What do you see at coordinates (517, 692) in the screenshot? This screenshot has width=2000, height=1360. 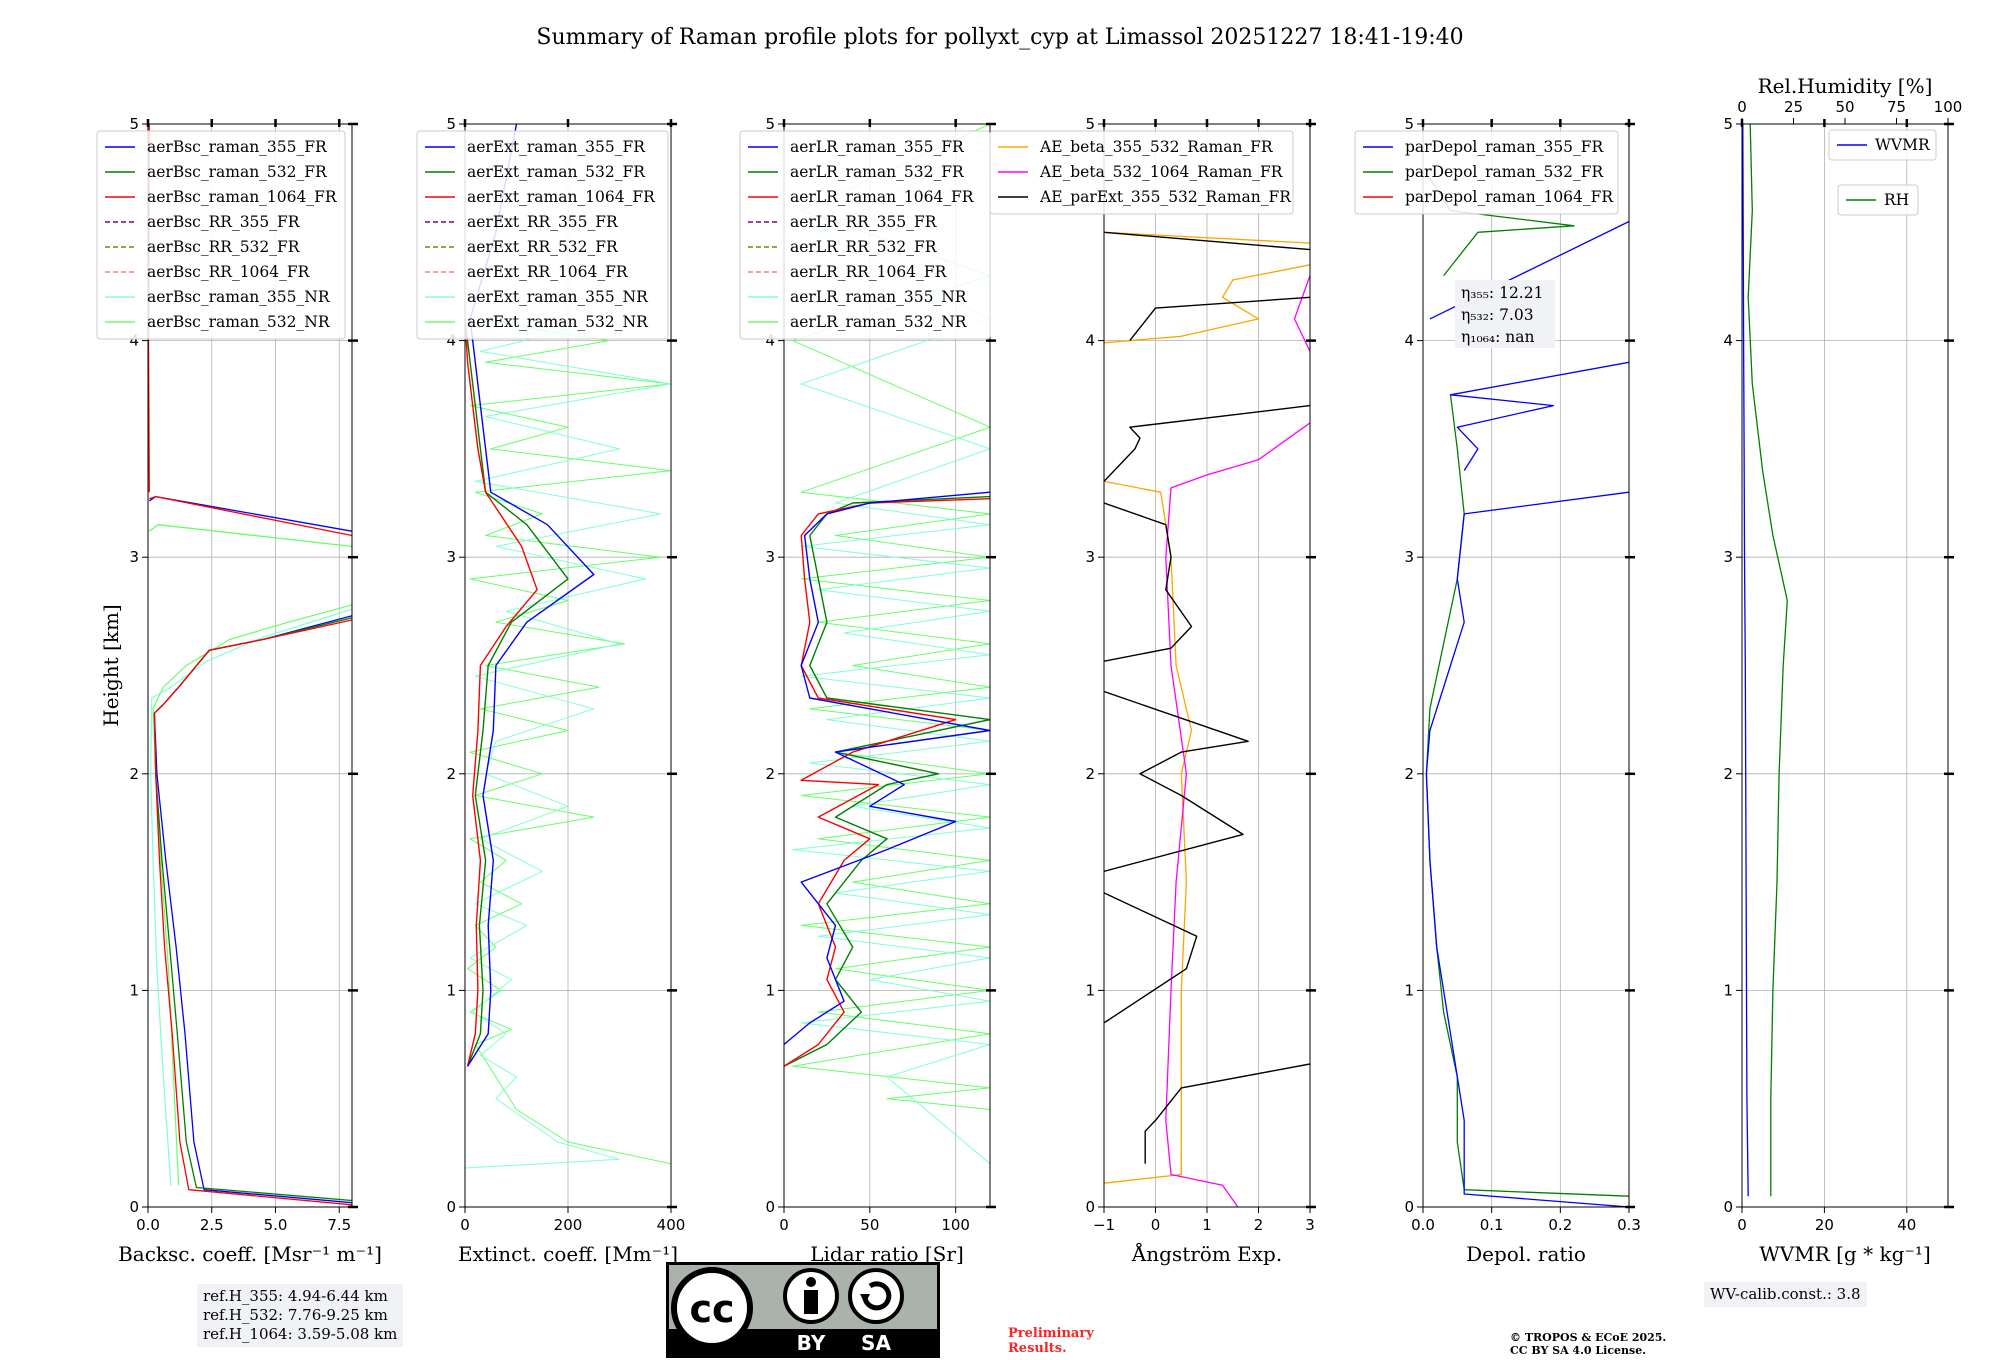 I see `series-aerExt_raman_532_FR` at bounding box center [517, 692].